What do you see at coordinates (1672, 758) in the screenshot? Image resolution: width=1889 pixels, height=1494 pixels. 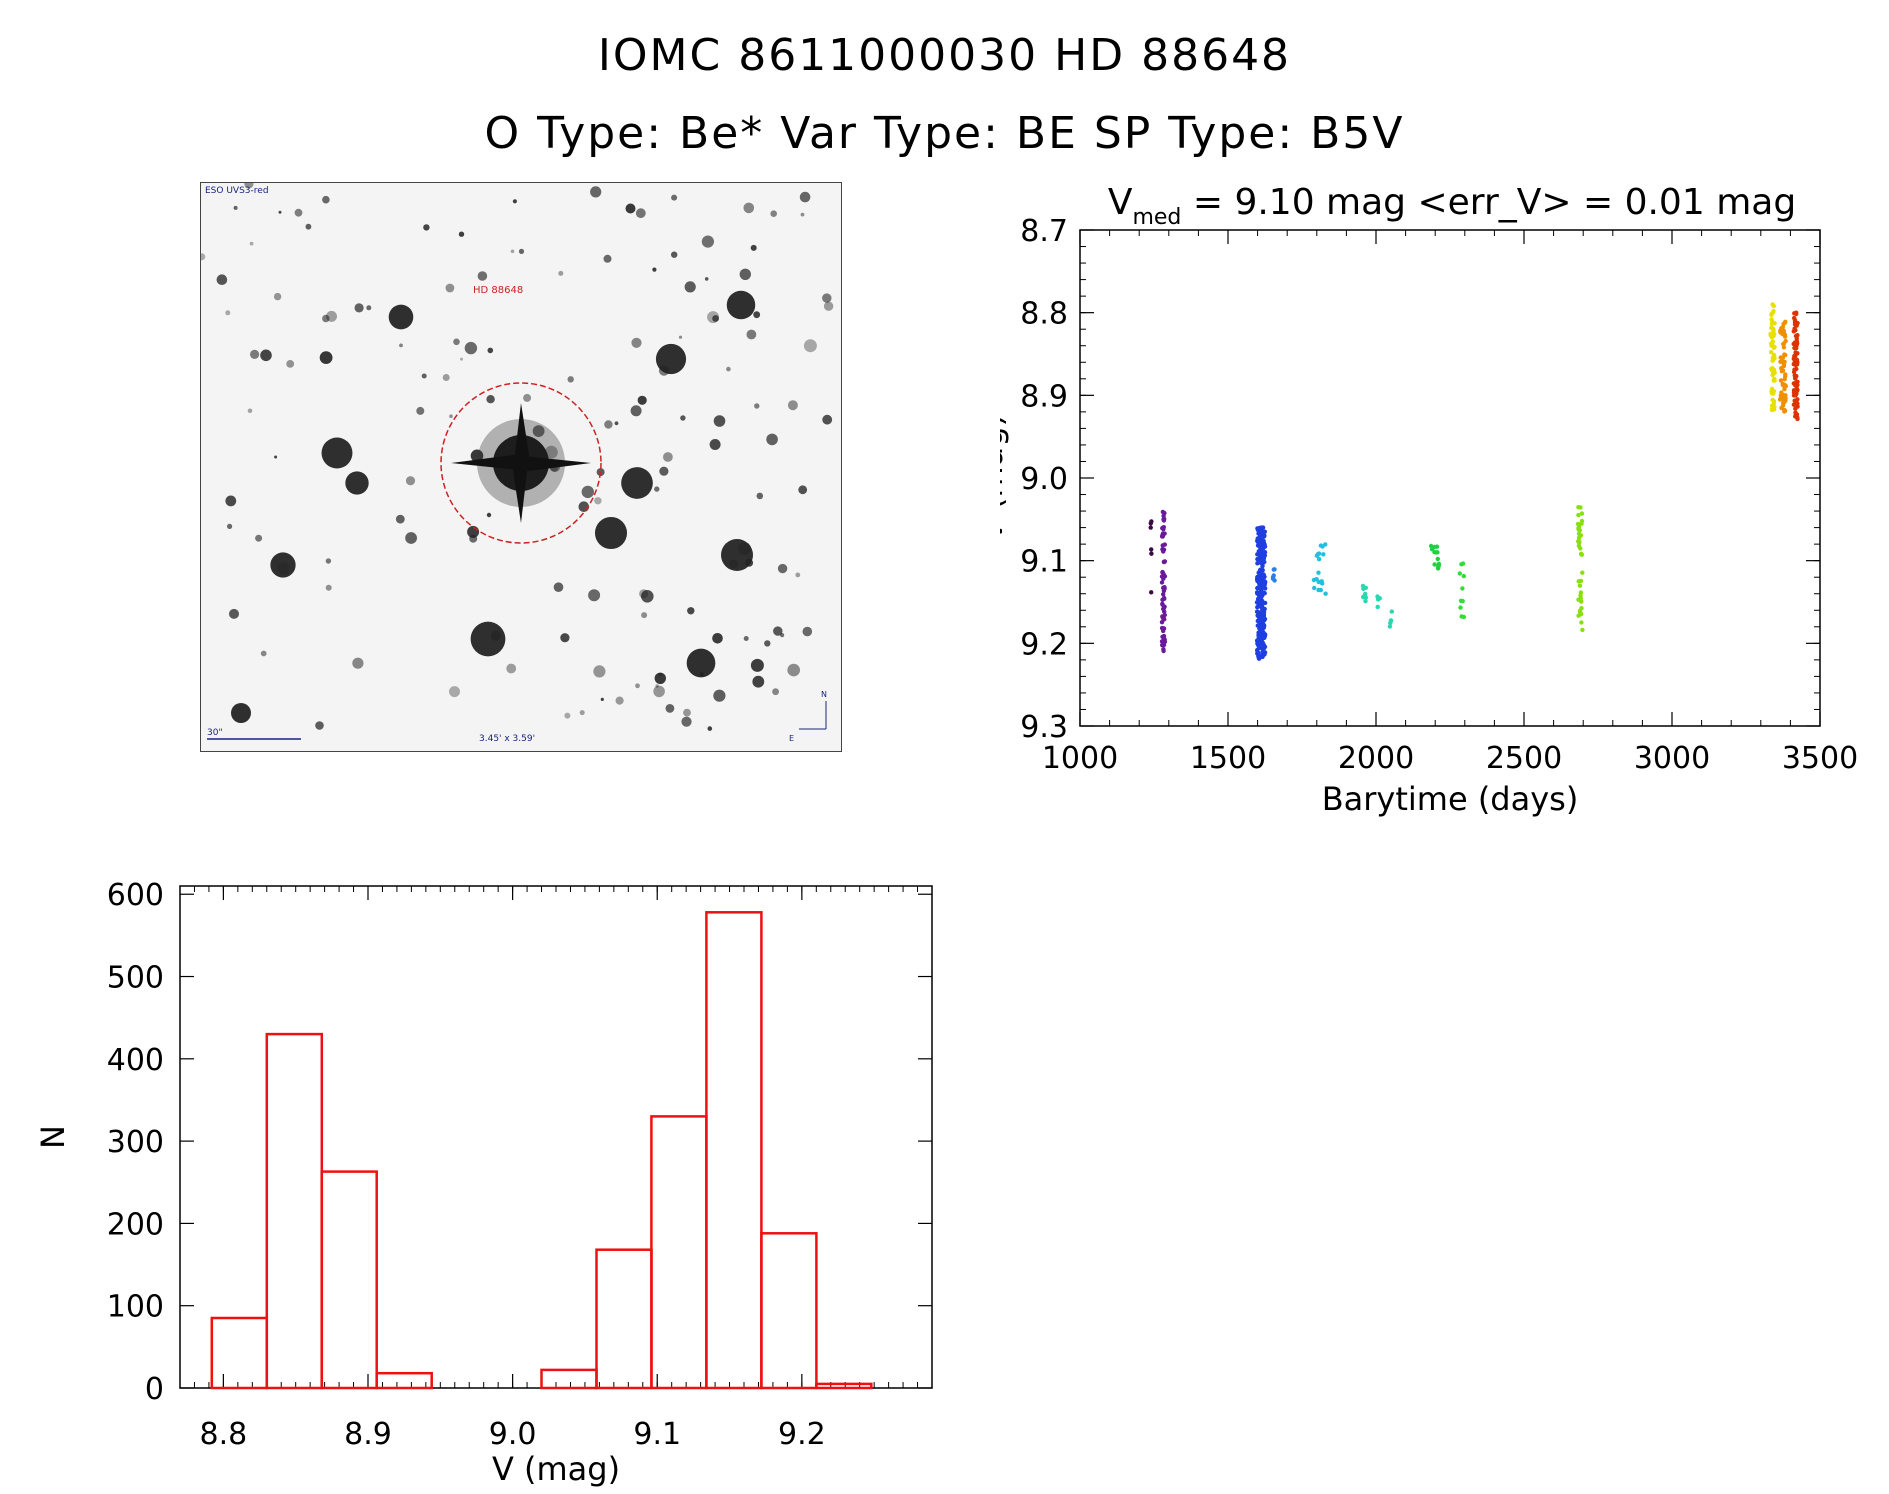 I see `x-tick-label: 3000` at bounding box center [1672, 758].